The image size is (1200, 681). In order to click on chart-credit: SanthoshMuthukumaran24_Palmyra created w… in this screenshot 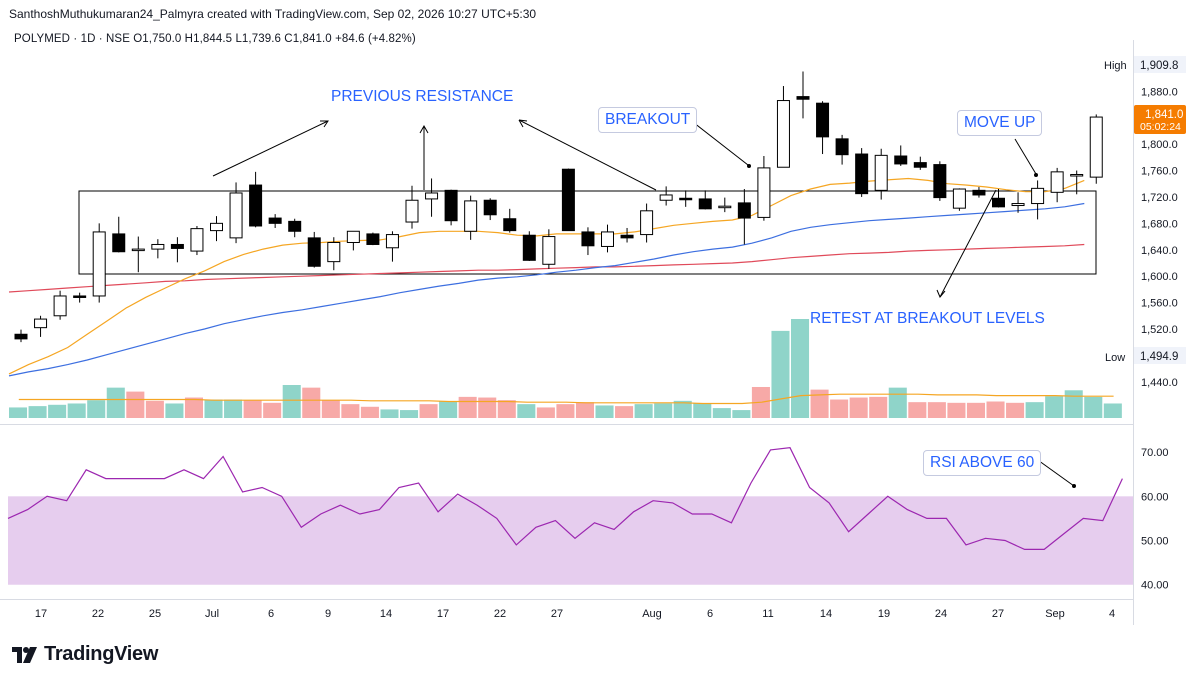, I will do `click(273, 14)`.